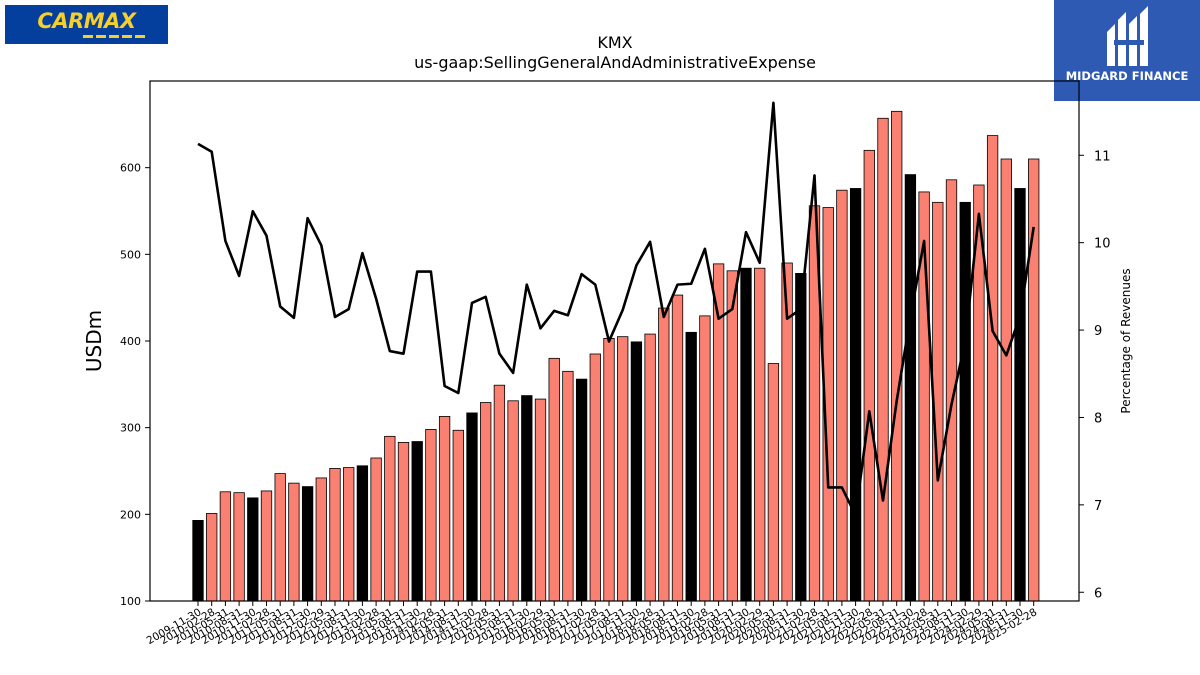 This screenshot has height=675, width=1200. I want to click on right-tick-label: 10, so click(1102, 244).